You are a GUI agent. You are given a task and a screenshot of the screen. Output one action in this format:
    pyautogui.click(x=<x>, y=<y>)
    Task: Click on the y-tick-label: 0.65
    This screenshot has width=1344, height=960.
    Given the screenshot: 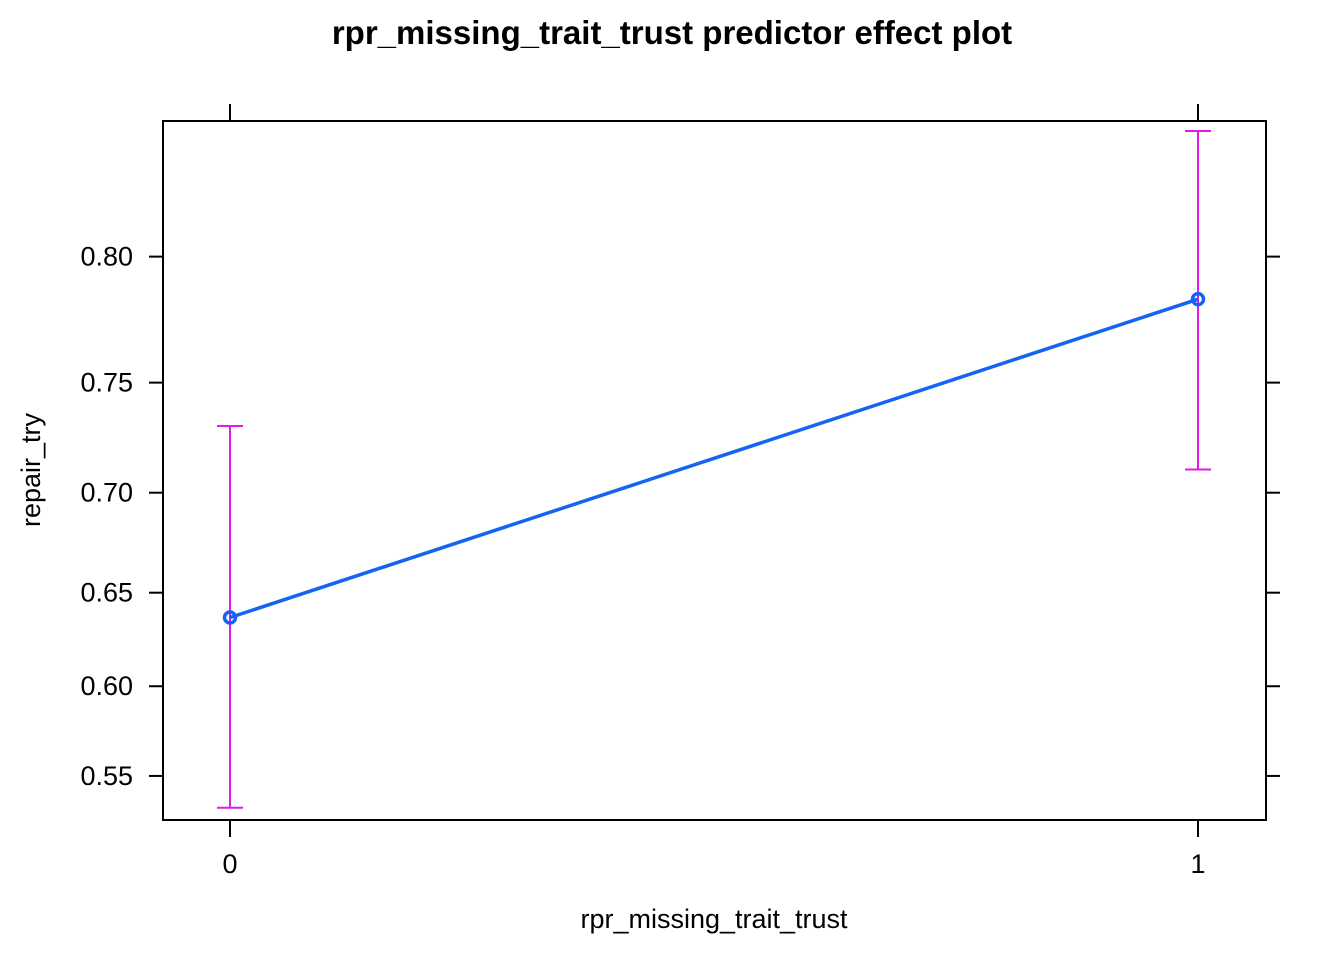 What is the action you would take?
    pyautogui.click(x=106, y=593)
    